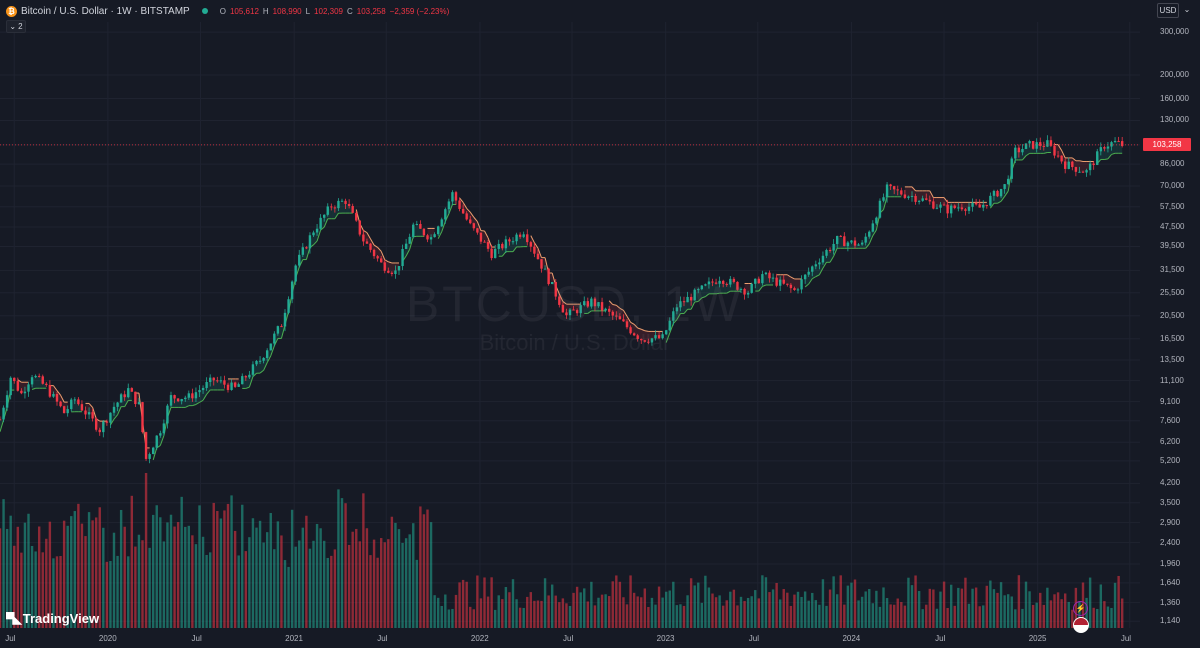  I want to click on currency-selector: USD, so click(1168, 10).